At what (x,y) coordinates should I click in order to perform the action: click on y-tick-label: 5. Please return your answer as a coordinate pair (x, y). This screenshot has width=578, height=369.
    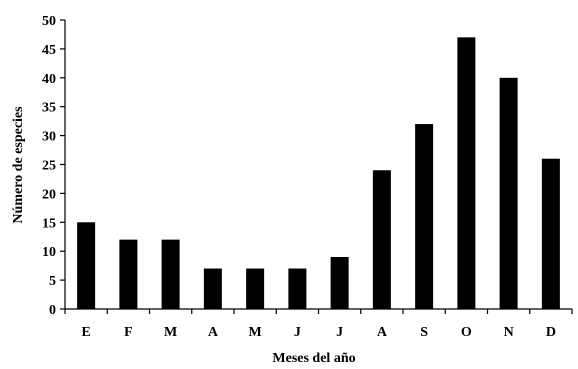
    Looking at the image, I should click on (52, 281).